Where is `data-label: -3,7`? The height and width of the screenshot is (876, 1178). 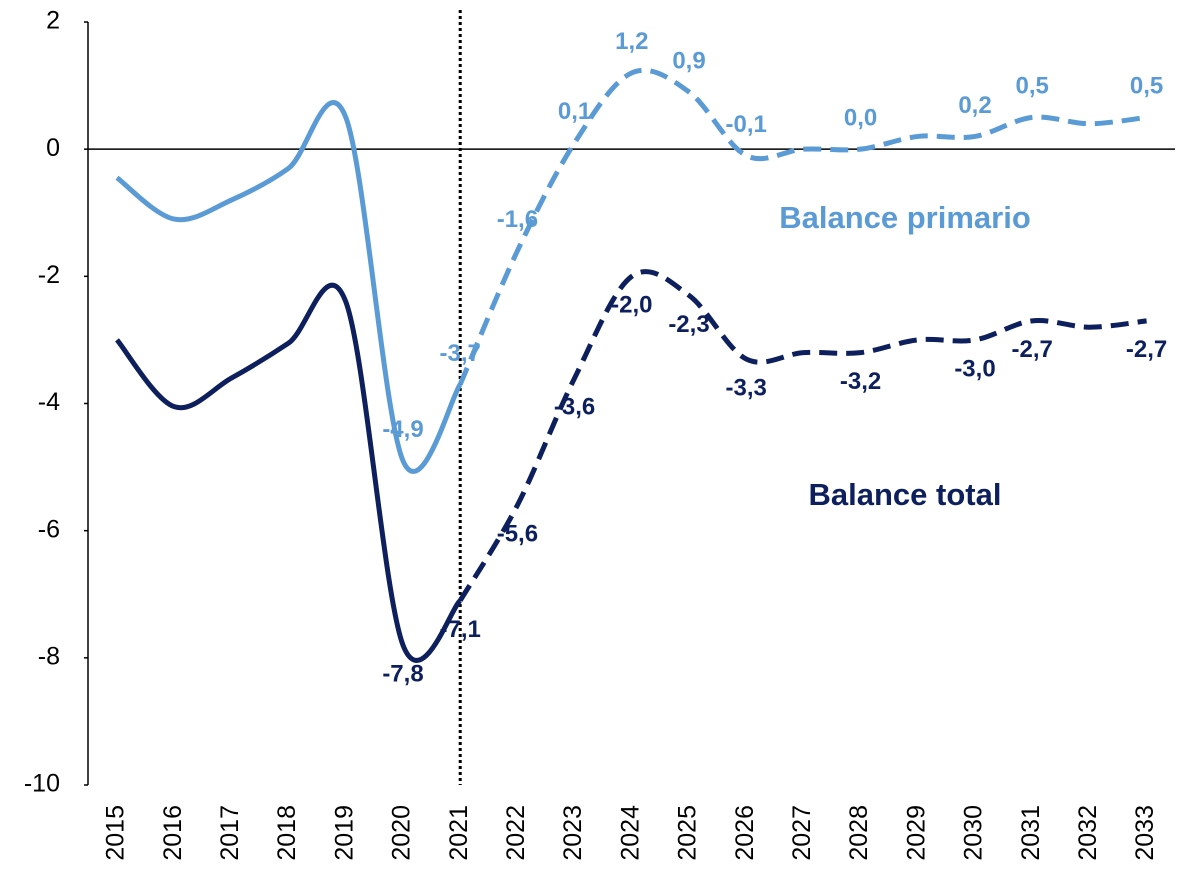
data-label: -3,7 is located at coordinates (460, 353).